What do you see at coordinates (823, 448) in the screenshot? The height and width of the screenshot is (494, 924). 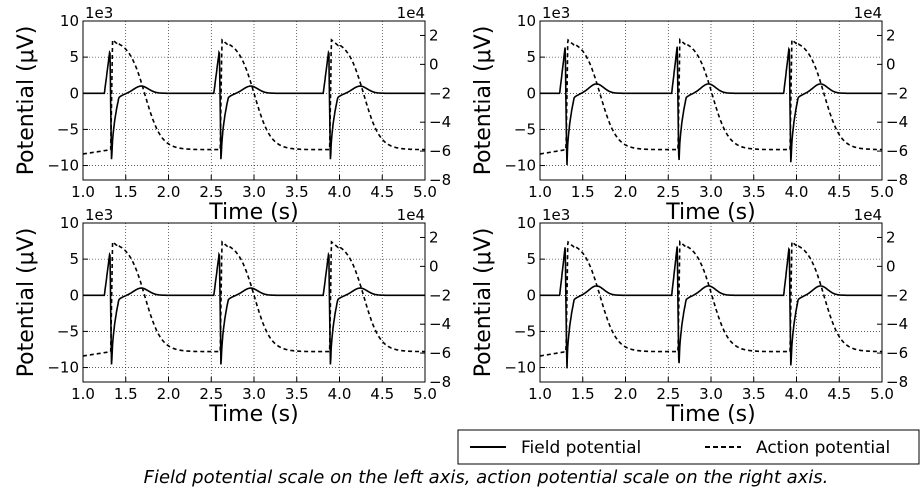 I see `legend-action-label: Action potential` at bounding box center [823, 448].